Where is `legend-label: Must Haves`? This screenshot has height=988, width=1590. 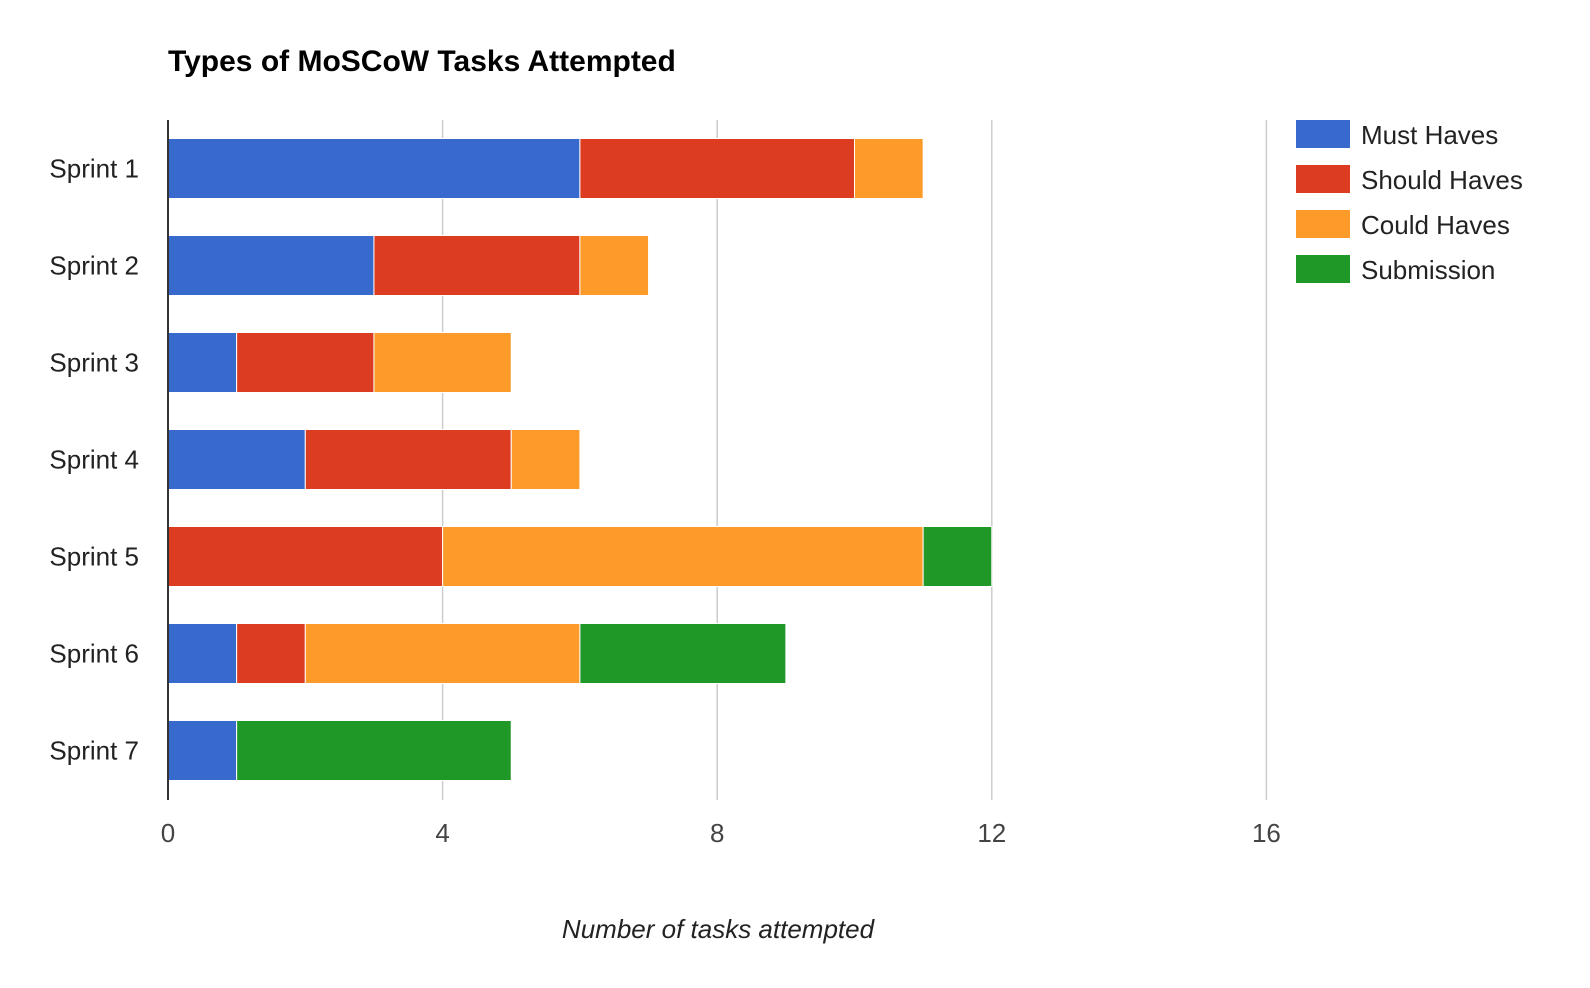
legend-label: Must Haves is located at coordinates (1429, 135).